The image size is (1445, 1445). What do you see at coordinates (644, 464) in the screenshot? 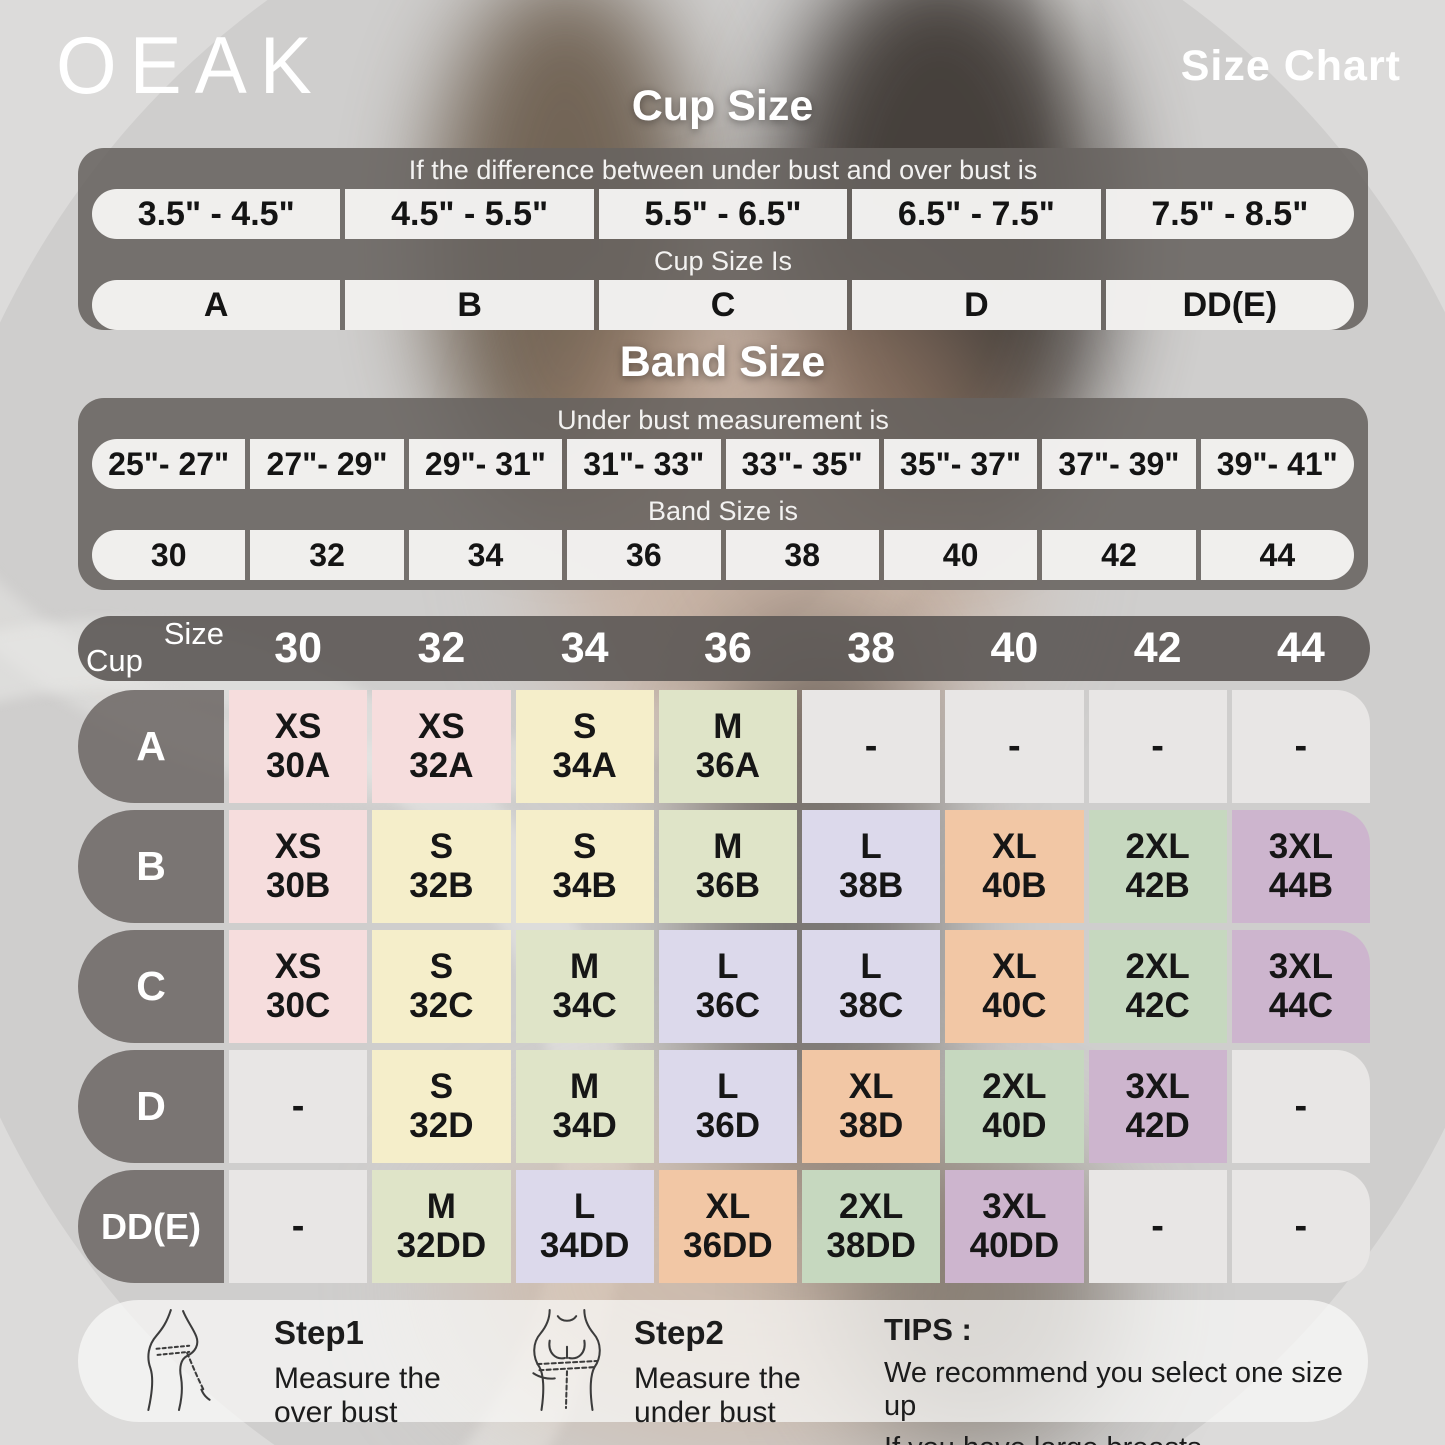
I see `band-range-cell: 31"- 33"` at bounding box center [644, 464].